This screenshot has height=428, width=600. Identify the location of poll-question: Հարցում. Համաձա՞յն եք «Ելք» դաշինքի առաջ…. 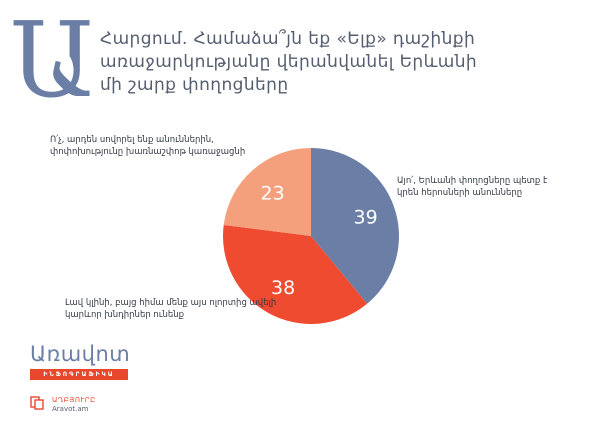
(289, 62).